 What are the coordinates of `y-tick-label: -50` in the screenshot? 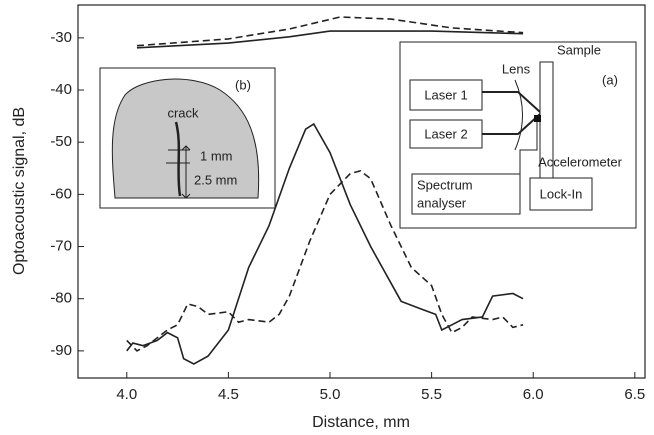 It's located at (61, 141).